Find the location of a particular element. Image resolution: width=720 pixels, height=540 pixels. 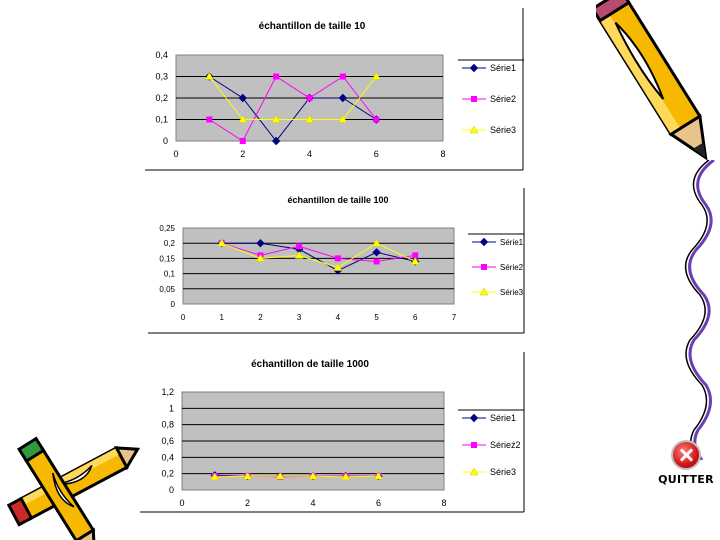

y-tick-label: 1 is located at coordinates (171, 408).